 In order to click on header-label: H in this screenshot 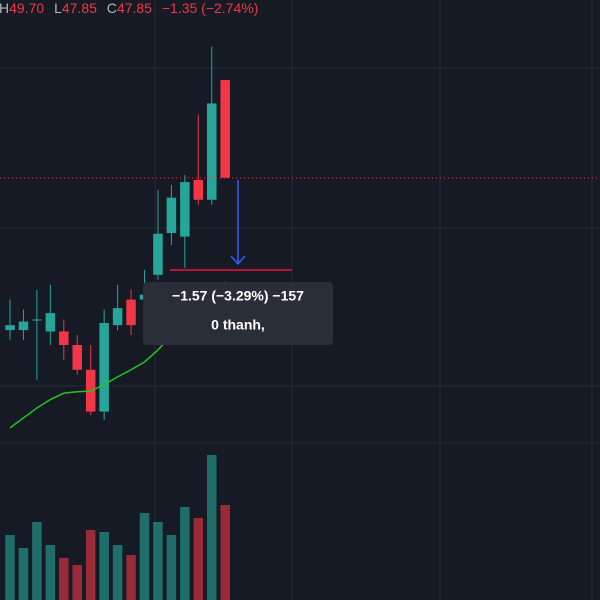, I will do `click(4, 8)`.